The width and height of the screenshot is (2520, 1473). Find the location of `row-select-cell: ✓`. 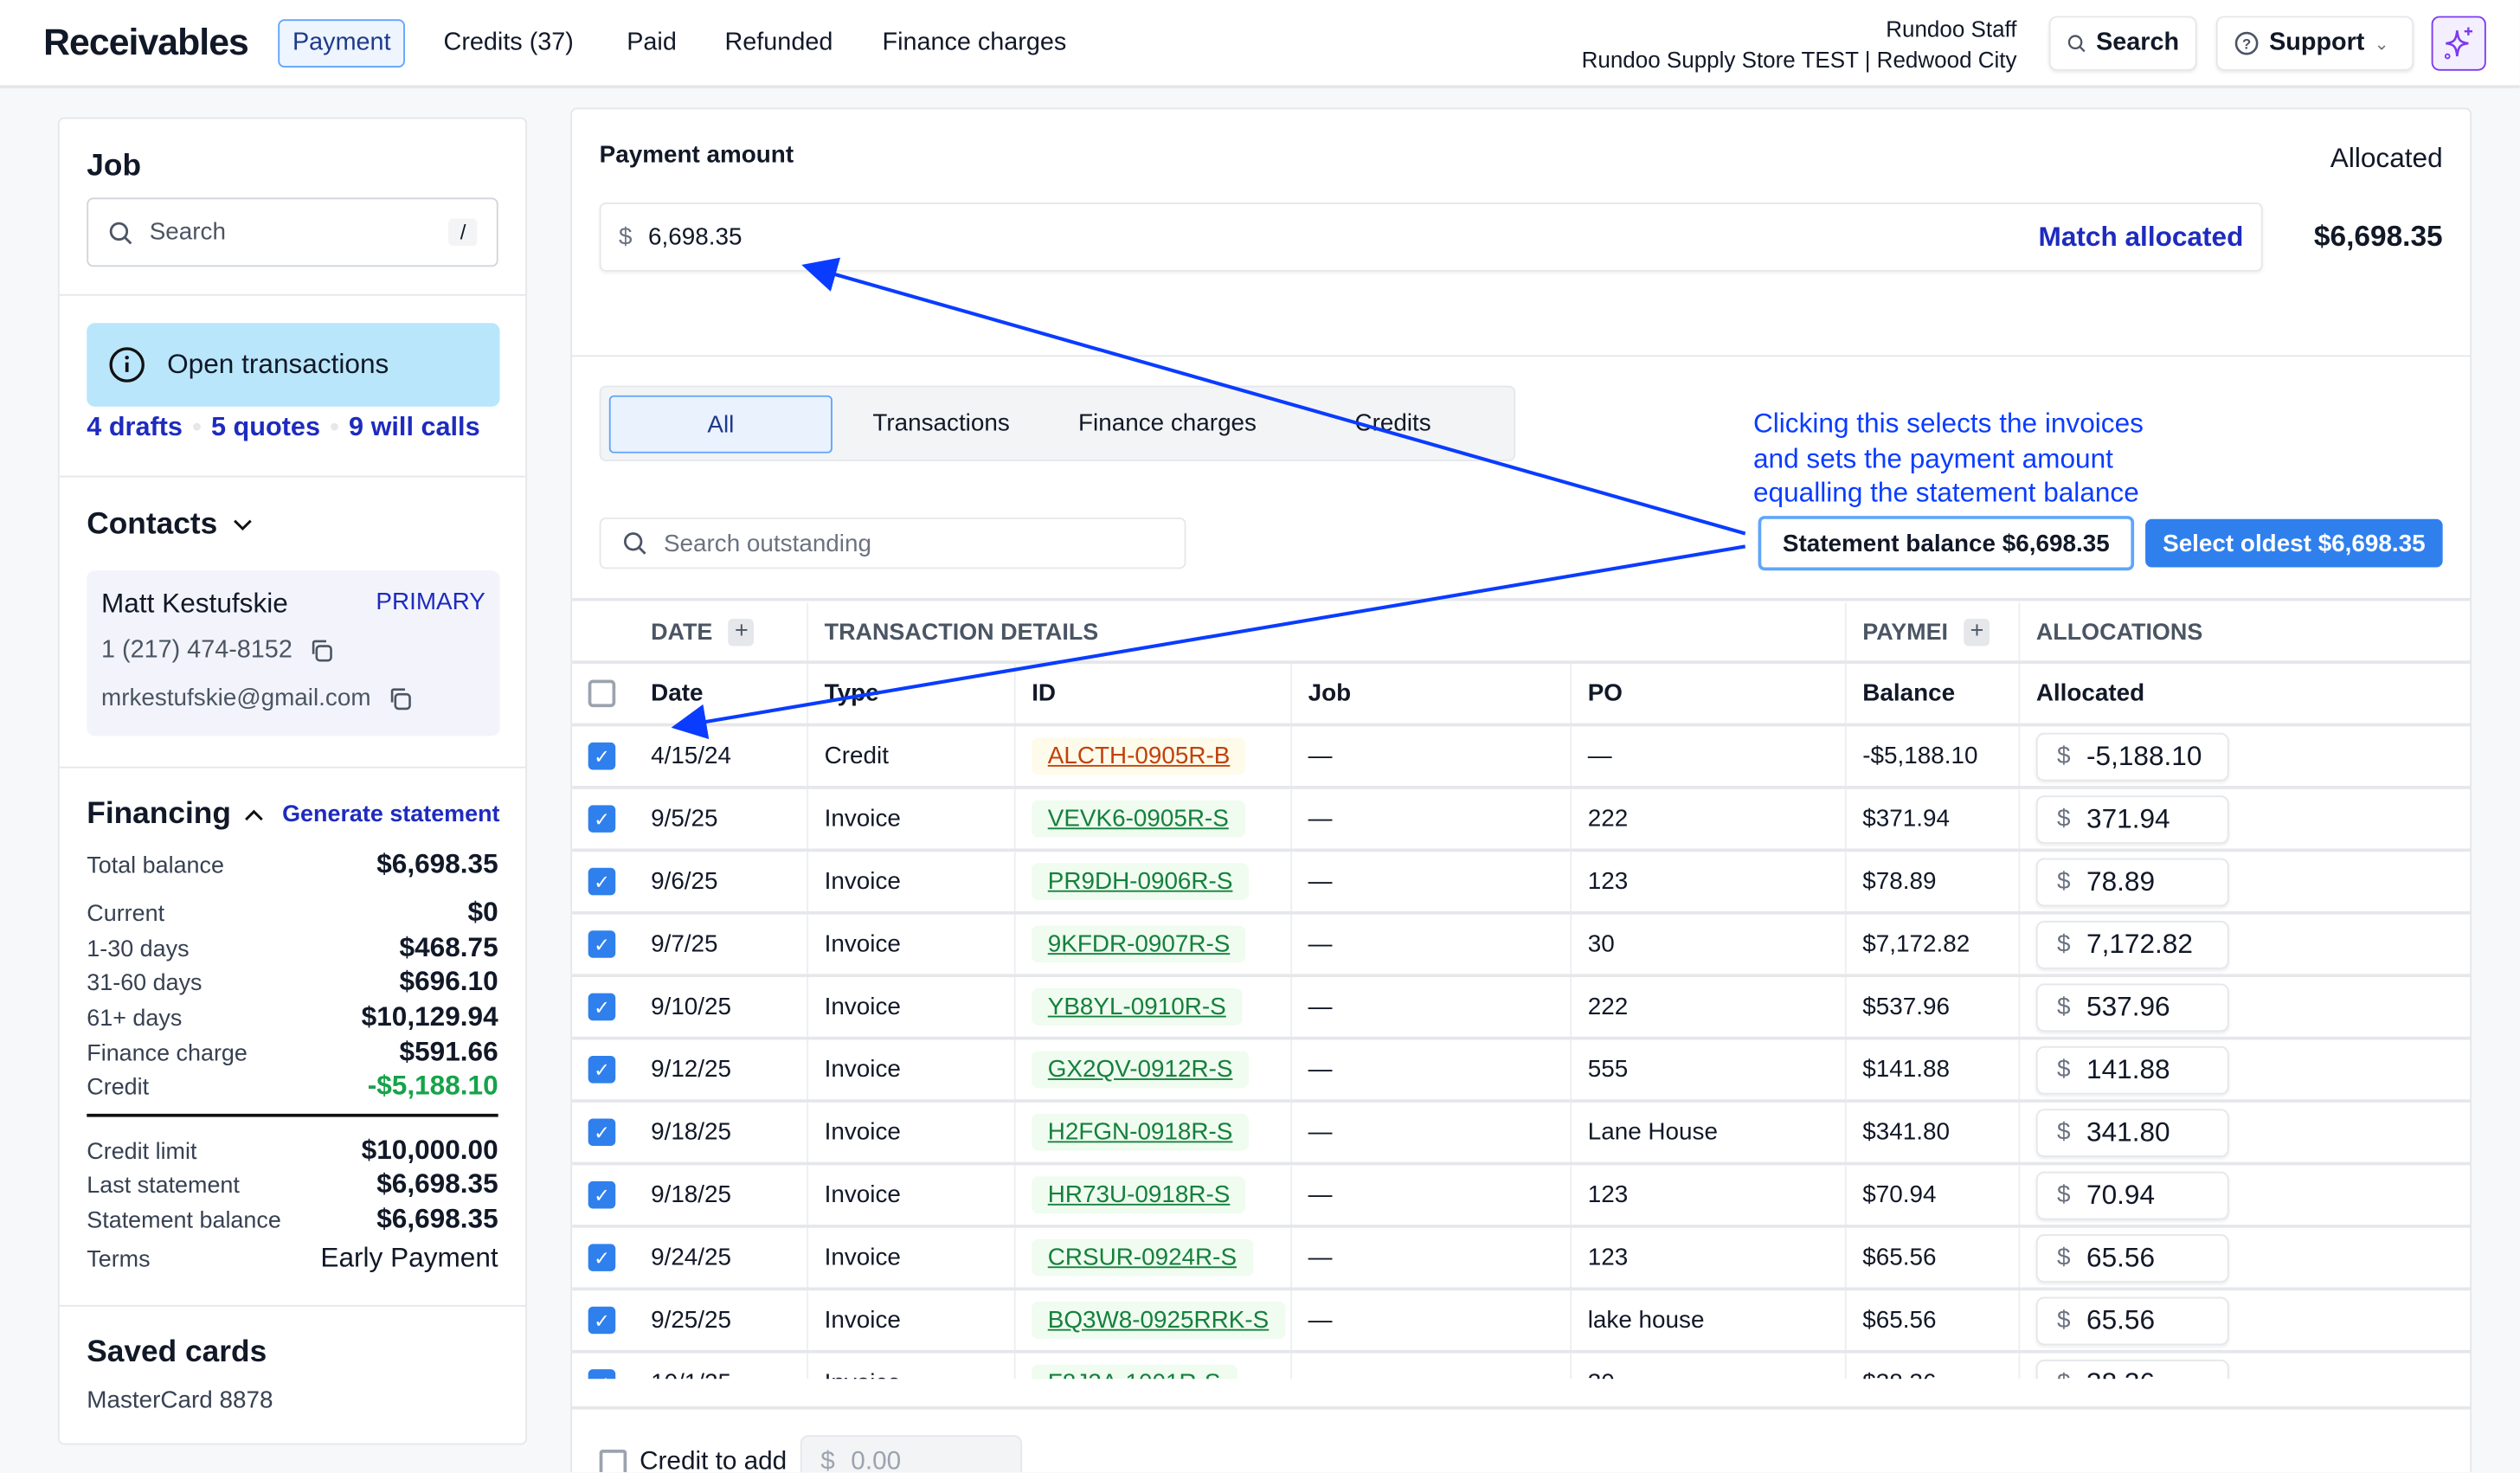

row-select-cell: ✓ is located at coordinates (603, 945).